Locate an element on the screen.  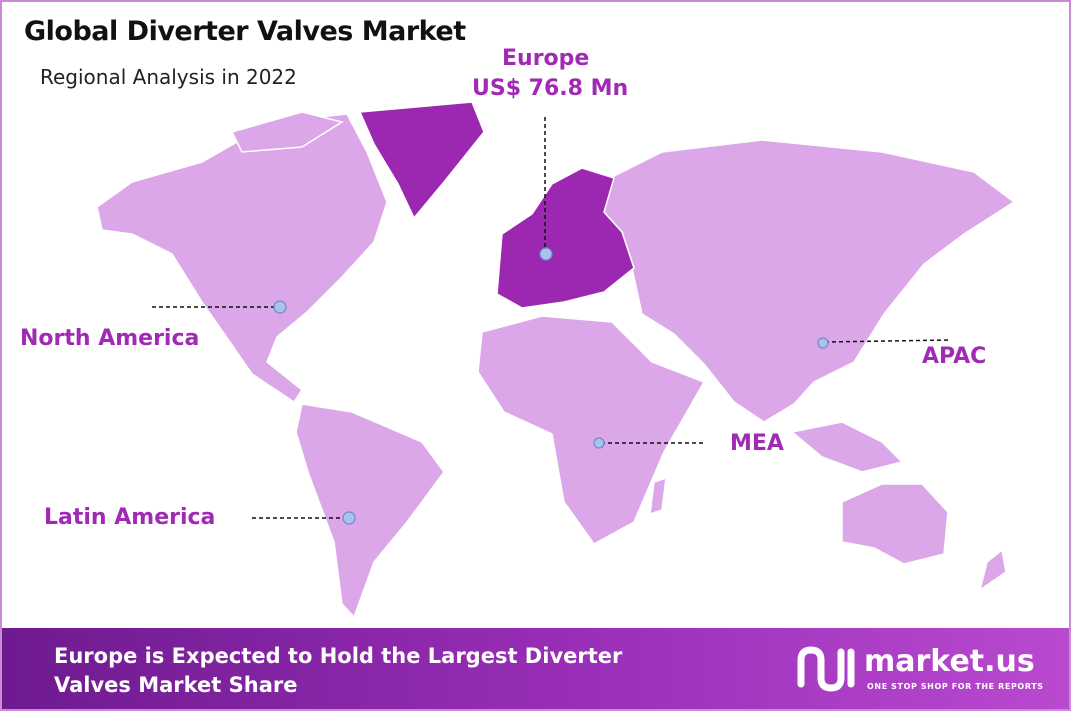
logo-icon is located at coordinates (826, 669).